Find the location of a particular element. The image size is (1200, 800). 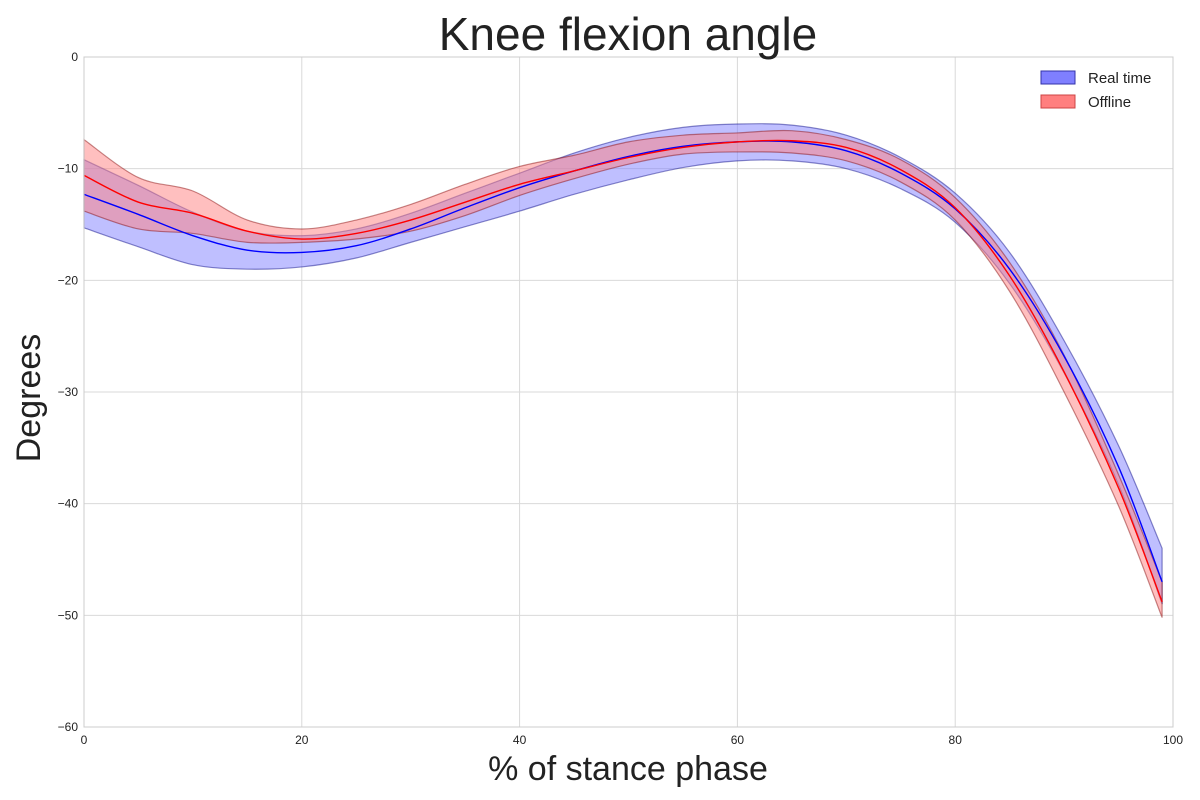

y-tick-label: −30 is located at coordinates (68, 392).